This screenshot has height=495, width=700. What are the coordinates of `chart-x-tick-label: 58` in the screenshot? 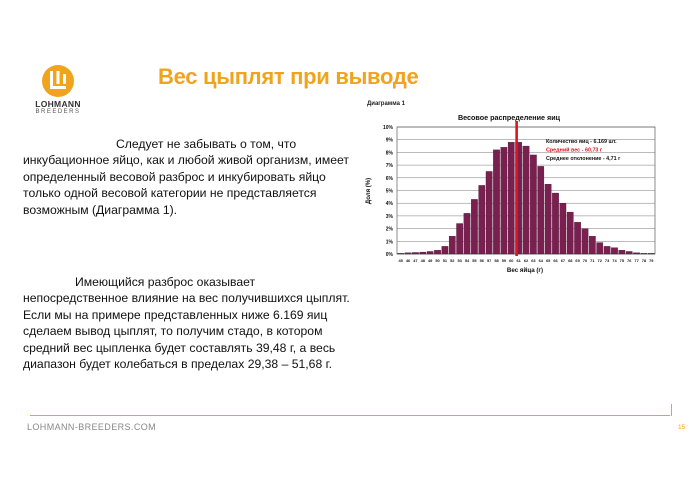 It's located at (496, 260).